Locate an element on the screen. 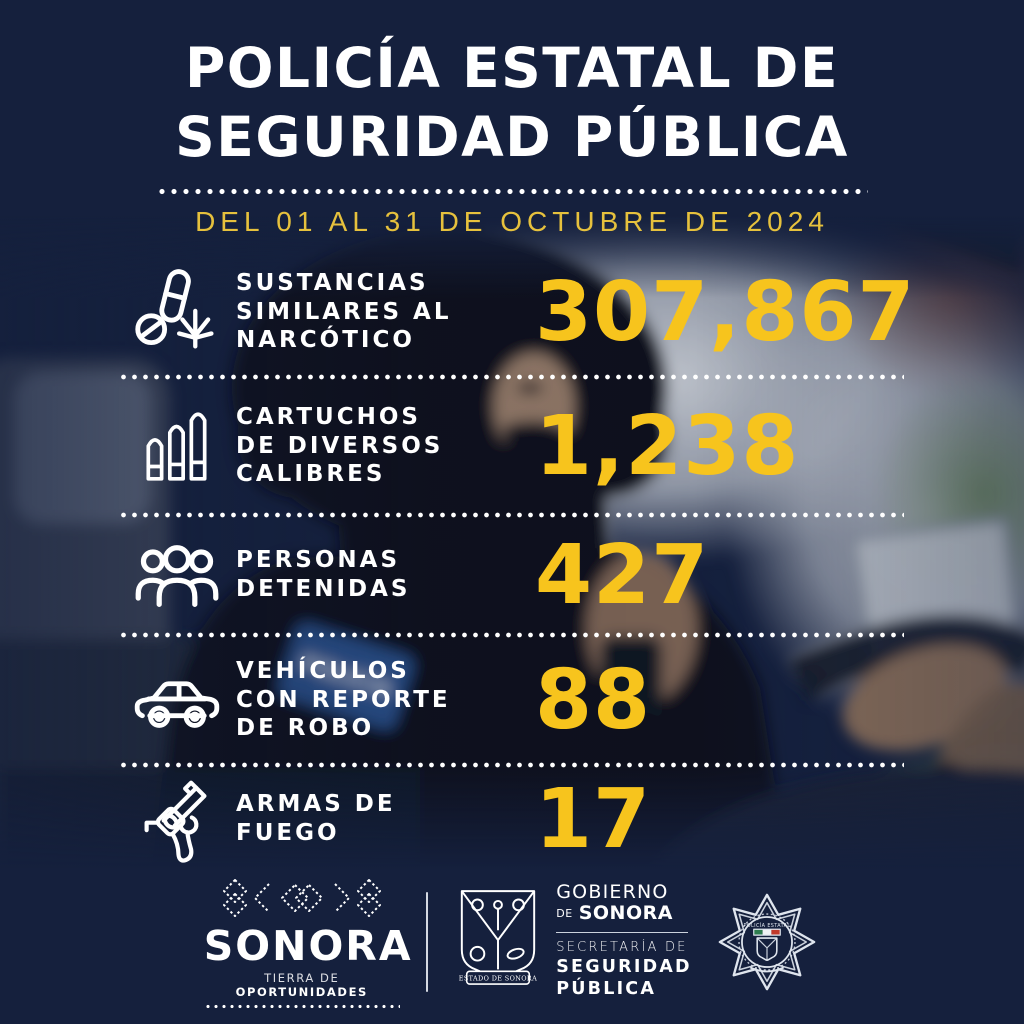  stat-row-detainees: PERSONAS DETENIDAS 427 is located at coordinates (514, 575).